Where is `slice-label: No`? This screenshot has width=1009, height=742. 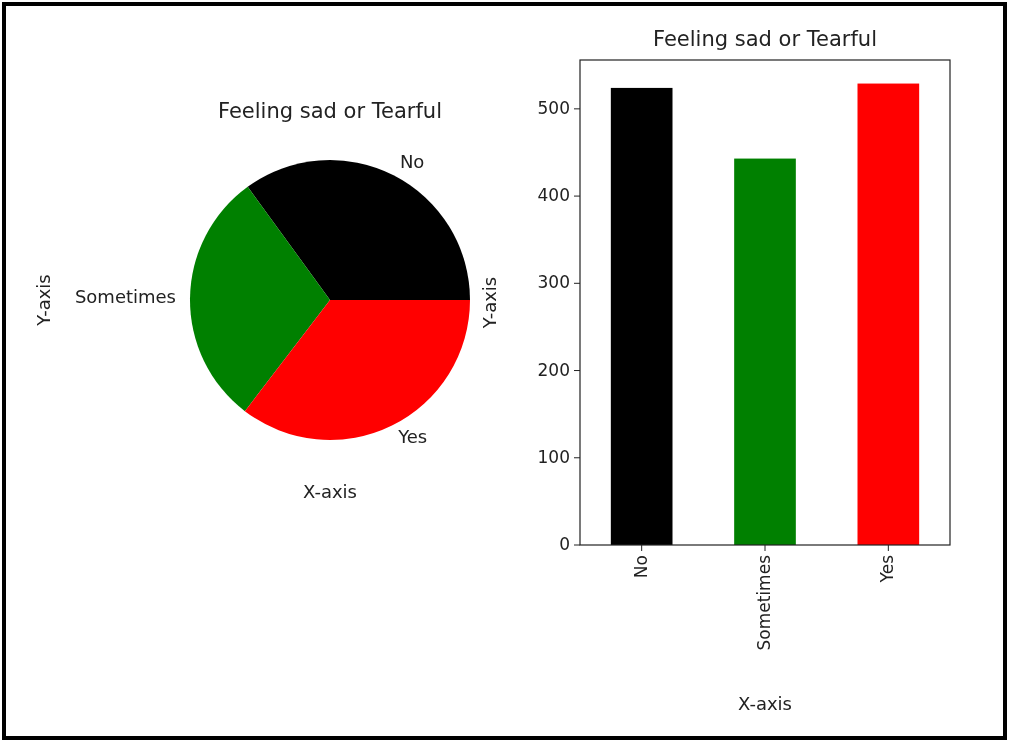 slice-label: No is located at coordinates (412, 161).